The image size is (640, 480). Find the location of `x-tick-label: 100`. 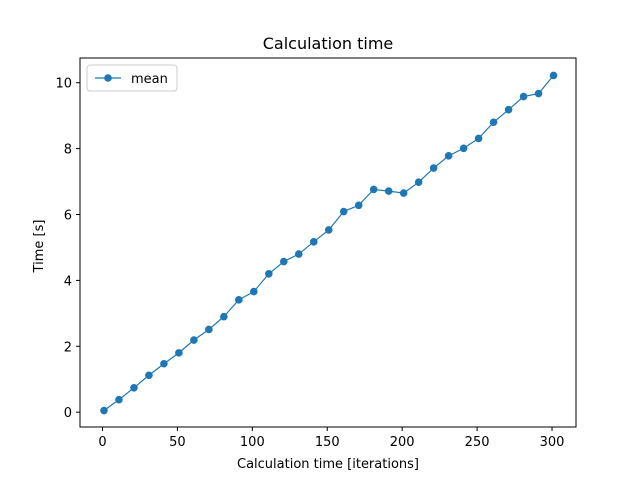

x-tick-label: 100 is located at coordinates (252, 442).